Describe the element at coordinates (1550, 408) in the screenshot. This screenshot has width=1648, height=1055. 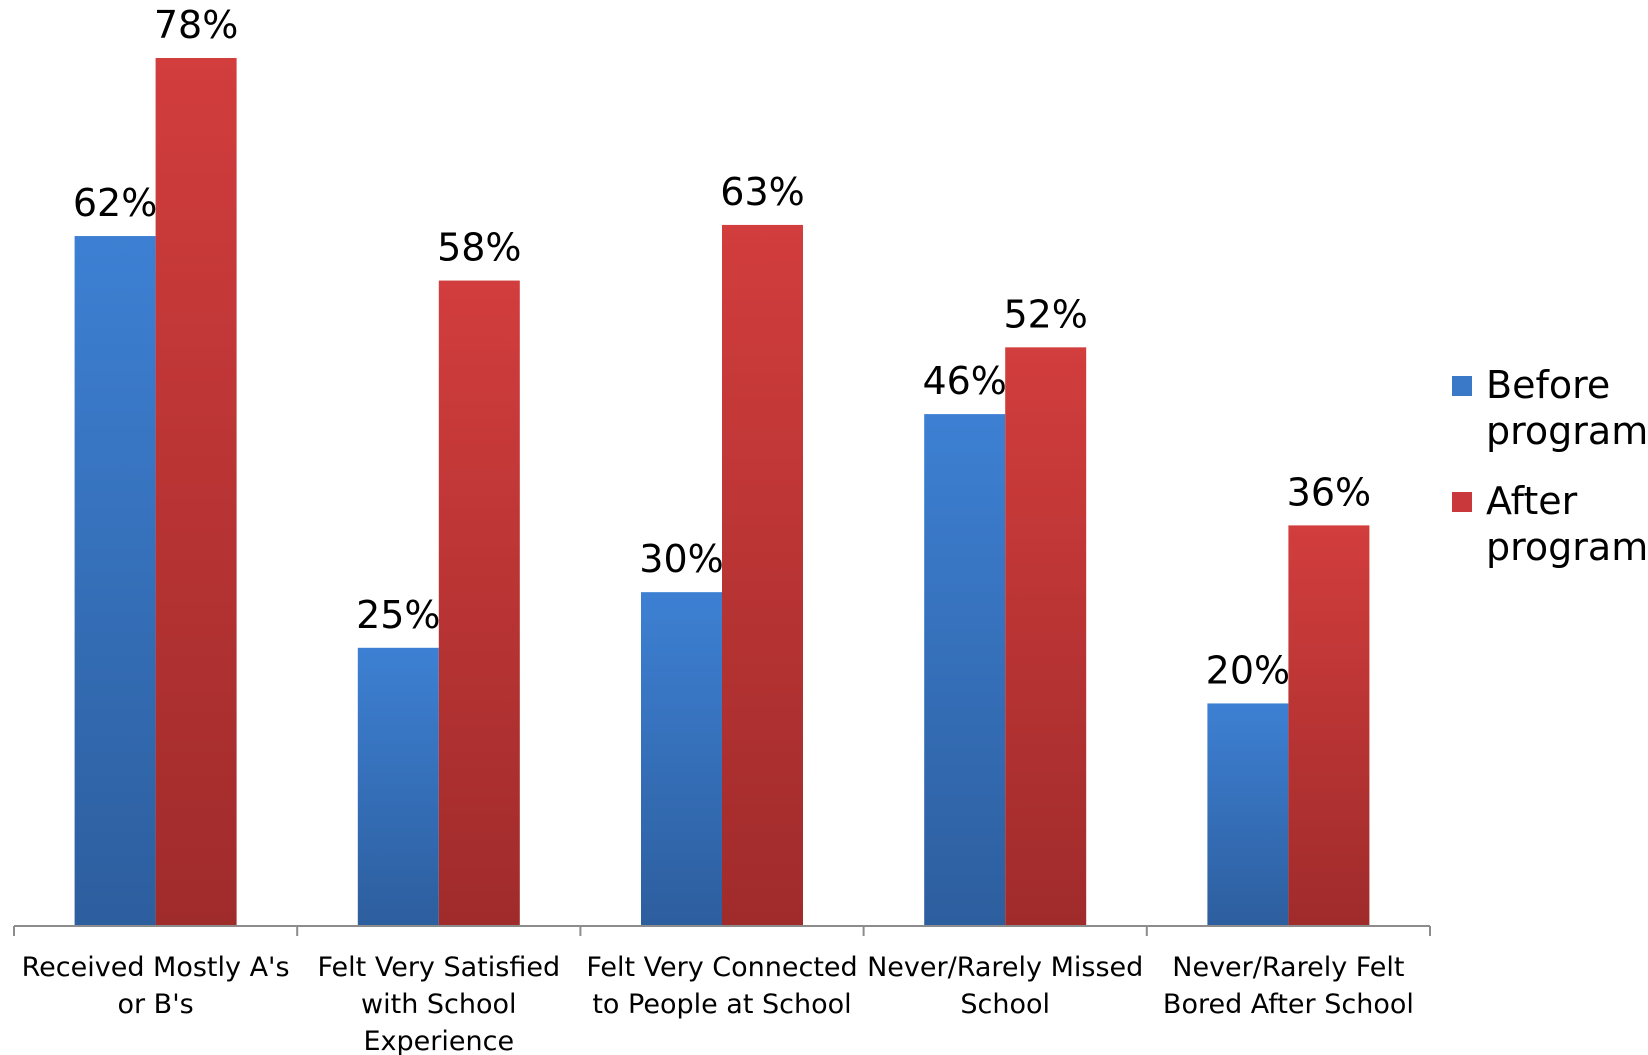
I see `legend-item-before: Before program` at that location.